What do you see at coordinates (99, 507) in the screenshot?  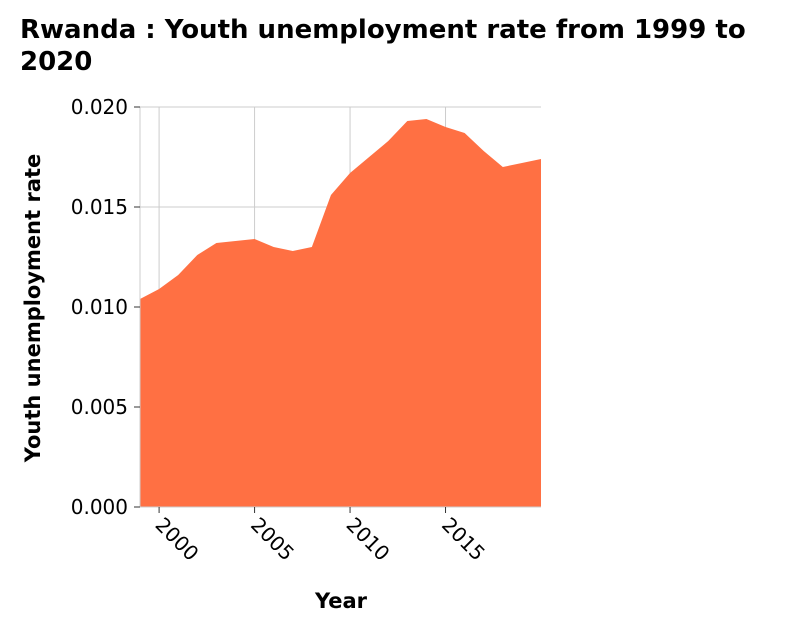 I see `y-tick-label: 0.000` at bounding box center [99, 507].